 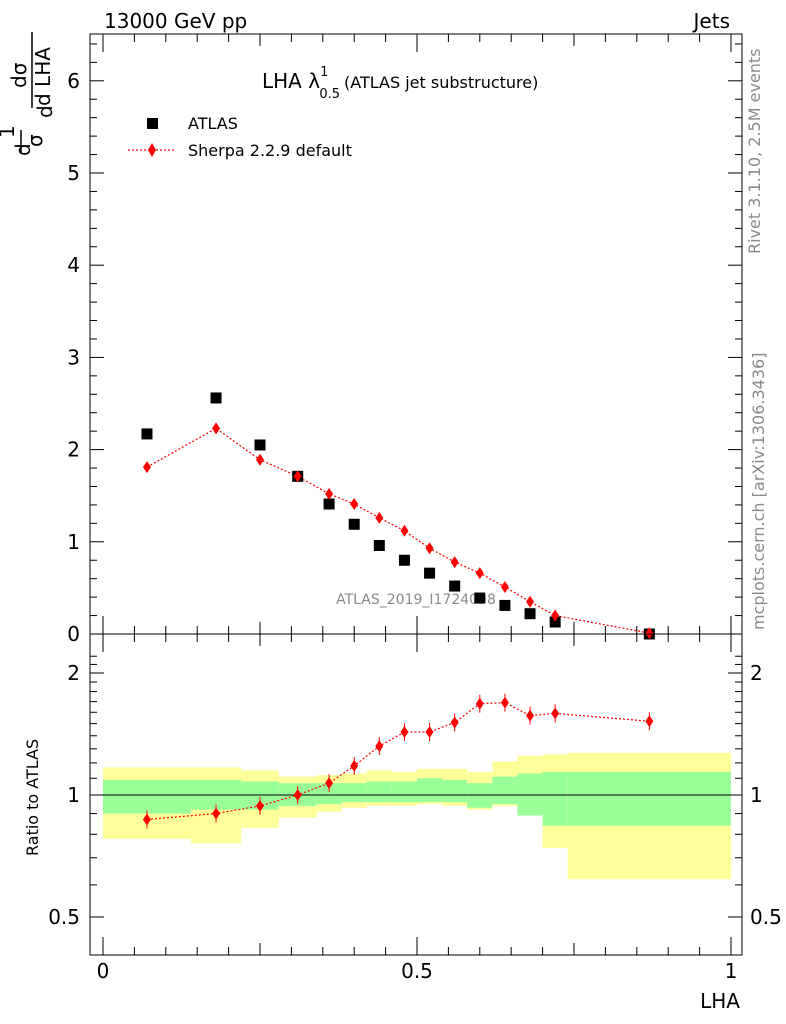 I want to click on ylabel-sigma: σ, so click(x=35, y=140).